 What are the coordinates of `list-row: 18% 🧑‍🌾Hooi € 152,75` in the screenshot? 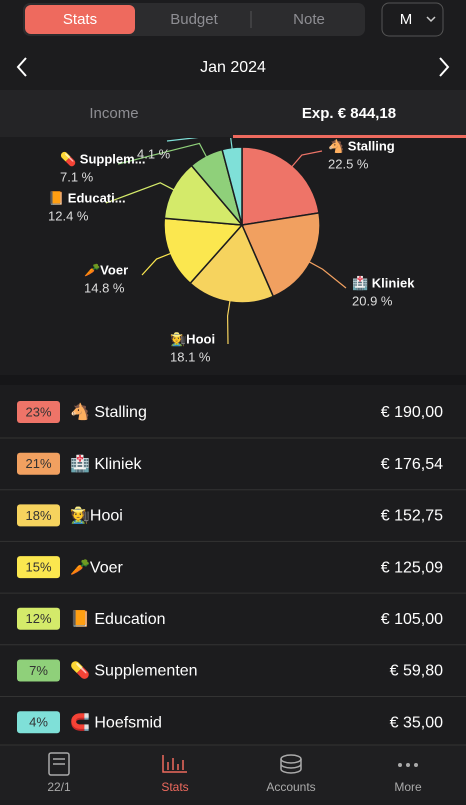 It's located at (230, 515).